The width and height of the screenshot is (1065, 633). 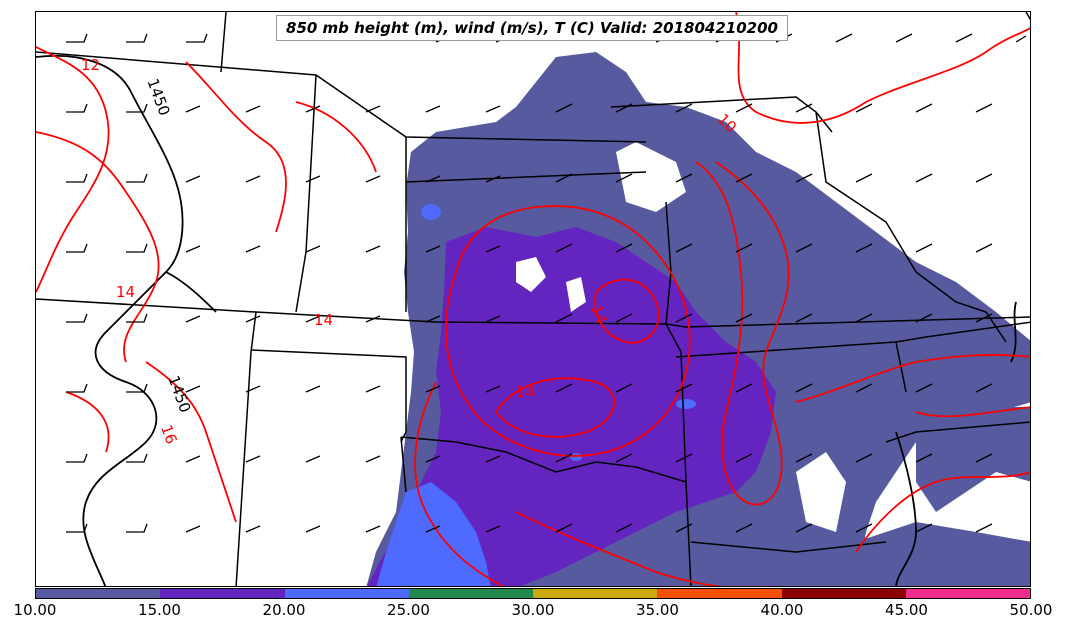 What do you see at coordinates (159, 610) in the screenshot?
I see `colorbar-tick-label: 15.00` at bounding box center [159, 610].